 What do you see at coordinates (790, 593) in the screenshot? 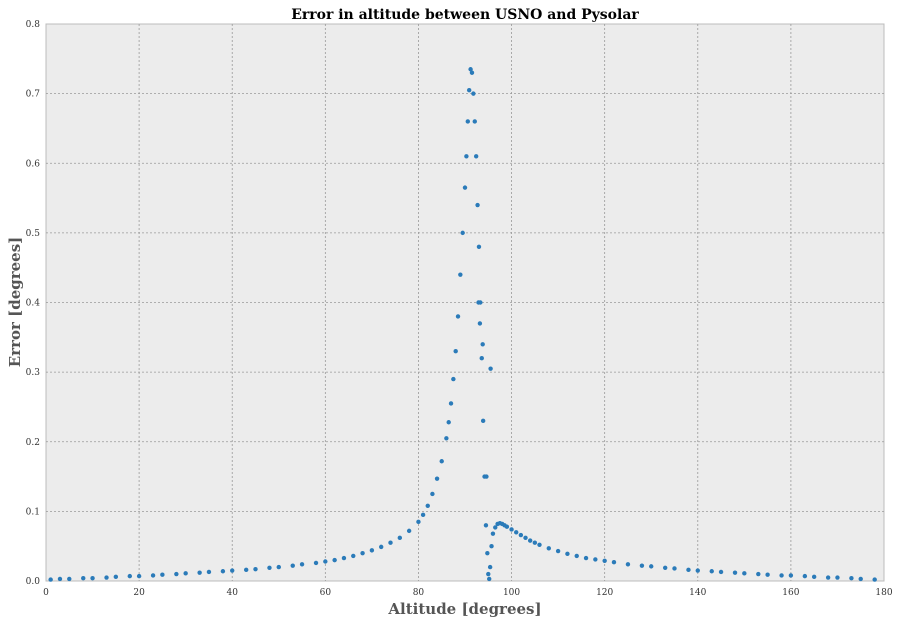
I see `x-tick-label: 160` at bounding box center [790, 593].